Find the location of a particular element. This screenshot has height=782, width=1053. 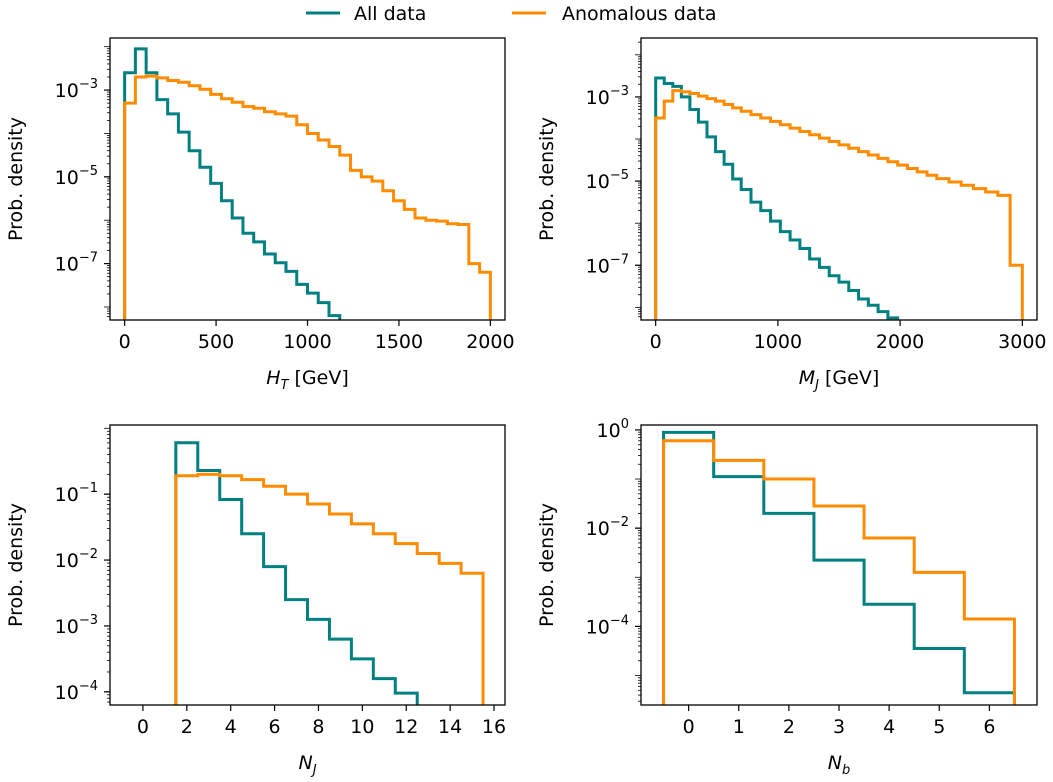

x-tick-label: 1 is located at coordinates (739, 727).